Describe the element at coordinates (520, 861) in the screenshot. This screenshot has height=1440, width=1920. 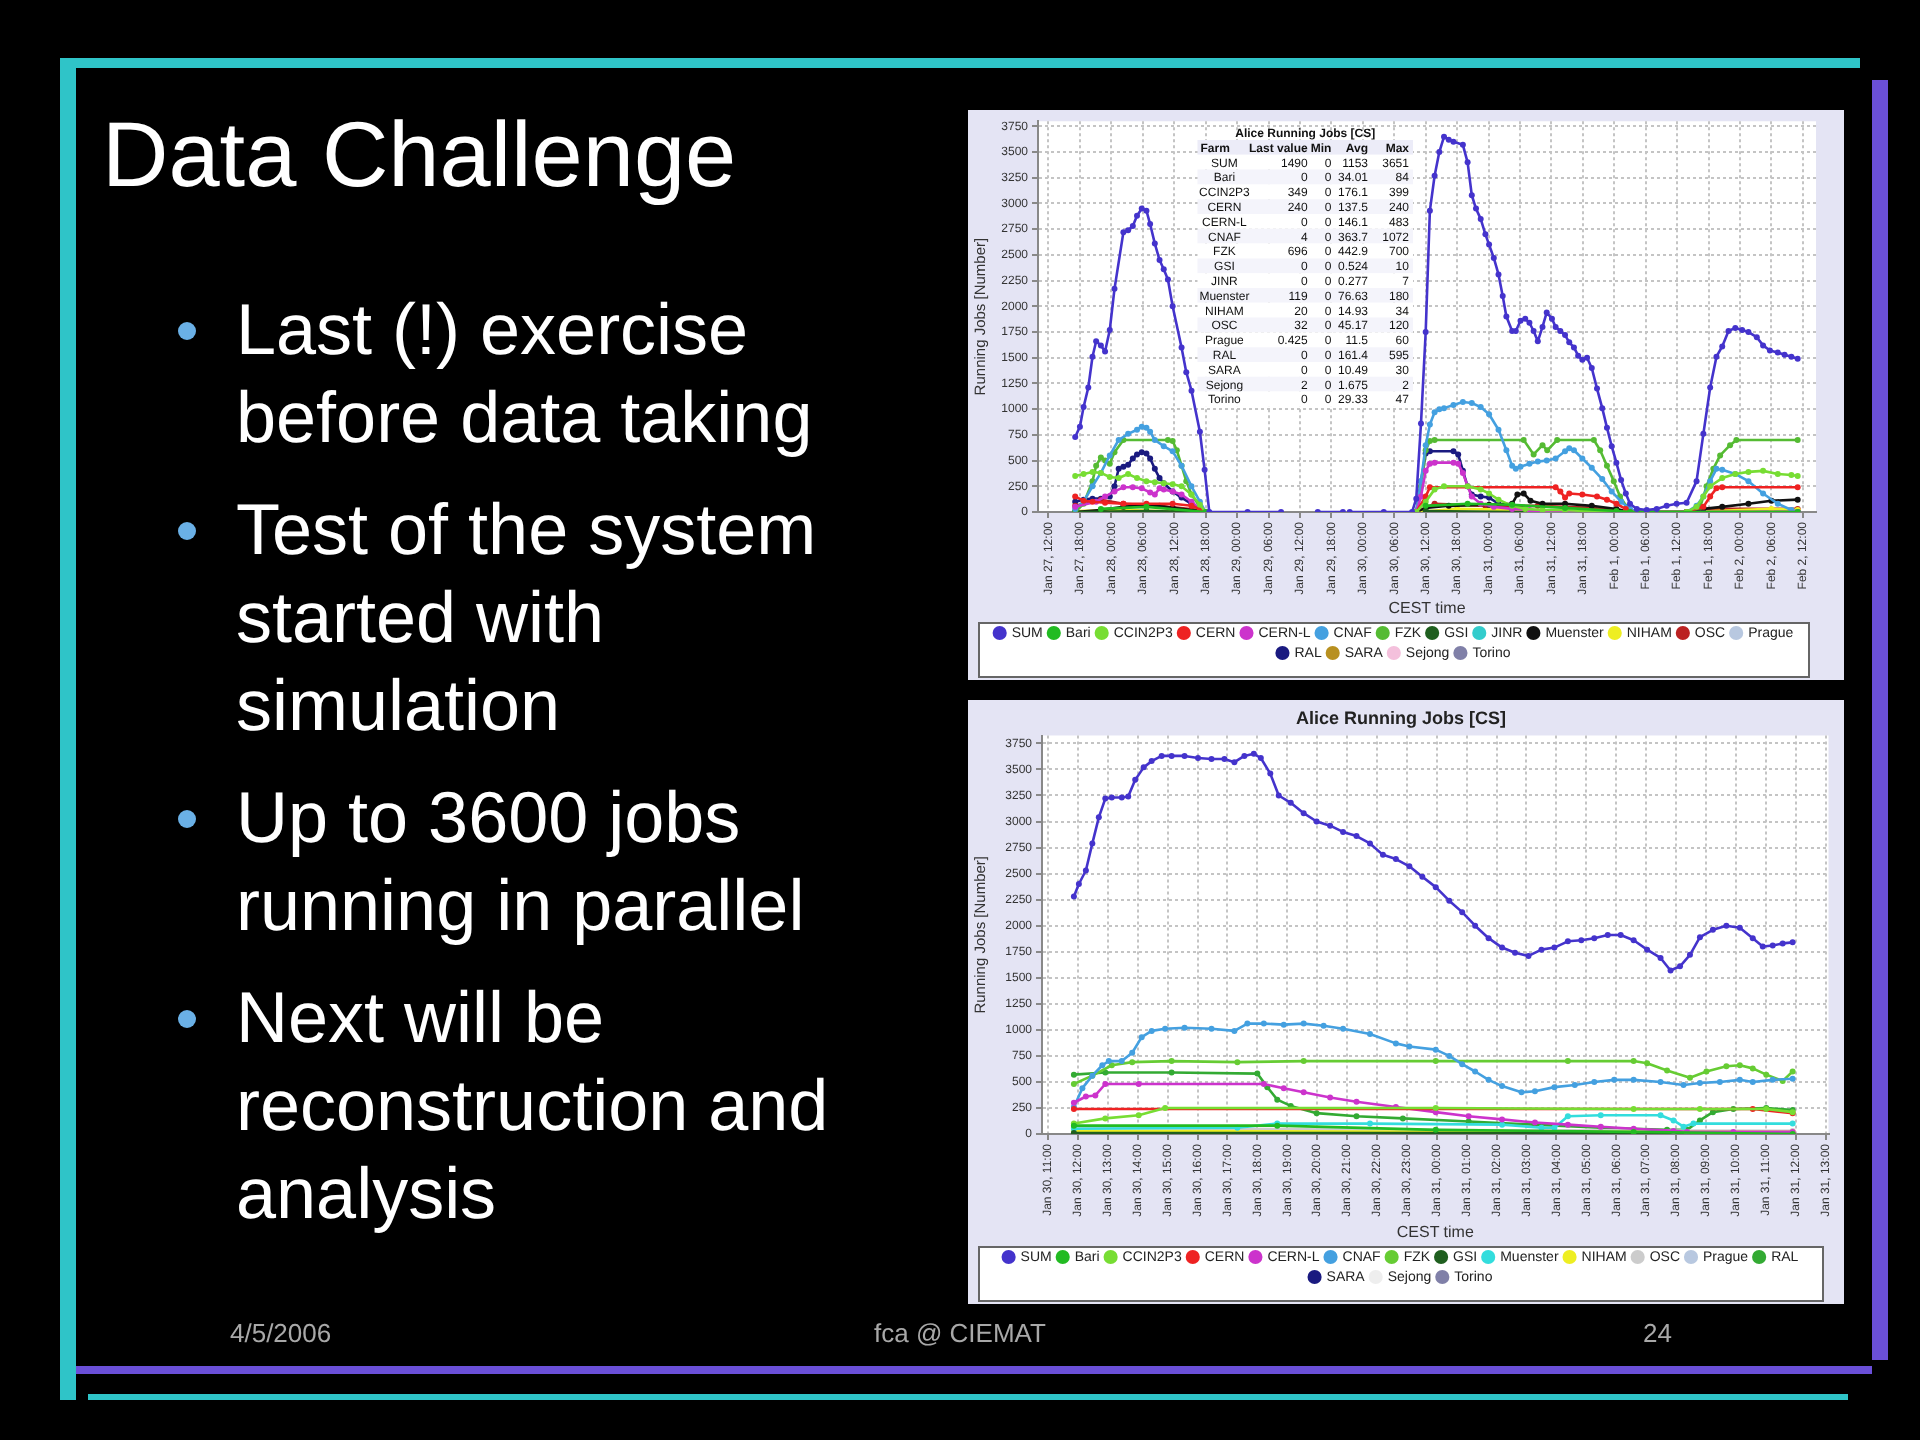
I see `text: Up to 3600 jobs running in parallel` at that location.